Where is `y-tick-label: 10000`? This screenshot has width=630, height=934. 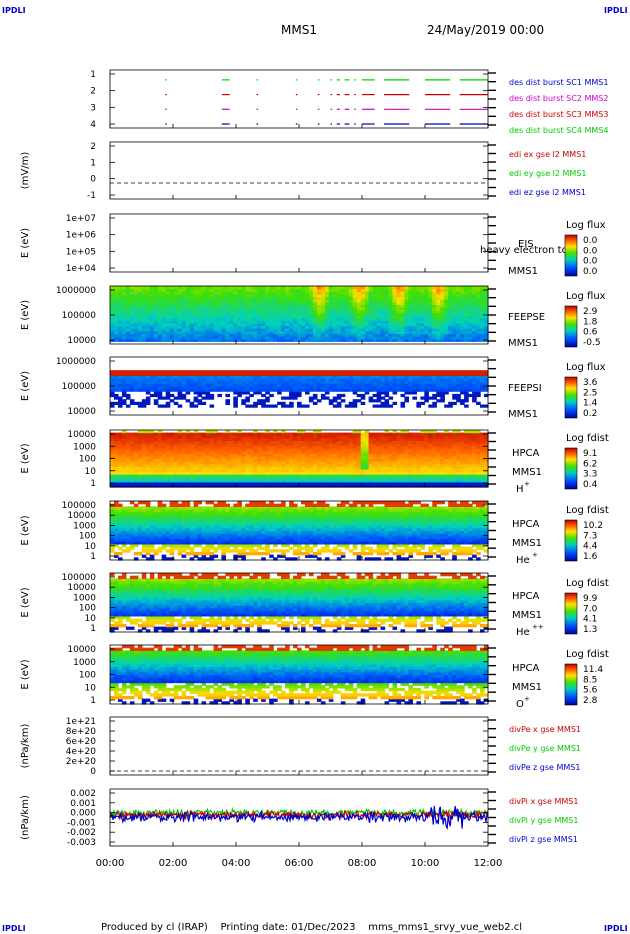 y-tick-label: 10000 is located at coordinates (81, 412).